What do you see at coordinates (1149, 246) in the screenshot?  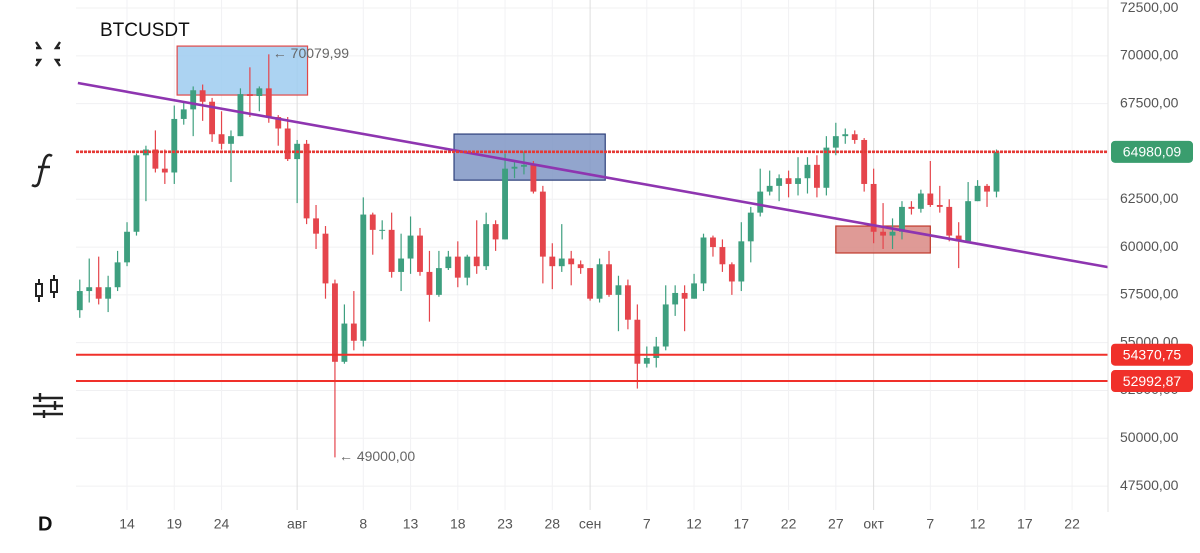 I see `y-tick-label: 60000,00` at bounding box center [1149, 246].